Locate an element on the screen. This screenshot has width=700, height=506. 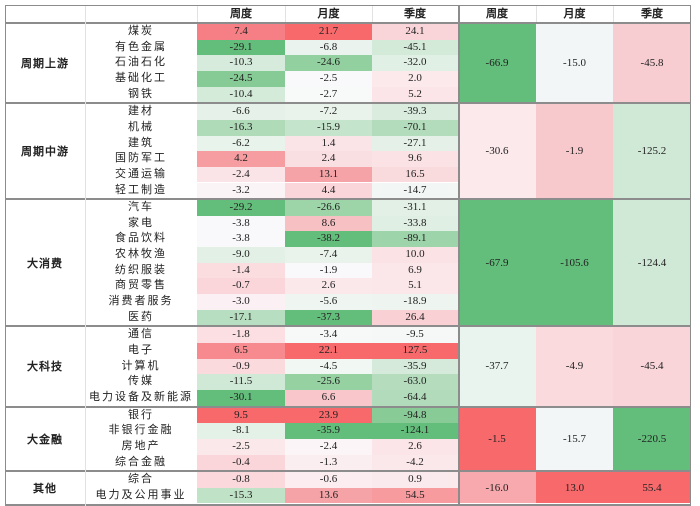
industry-name: 非银行金融 is located at coordinates (141, 430).